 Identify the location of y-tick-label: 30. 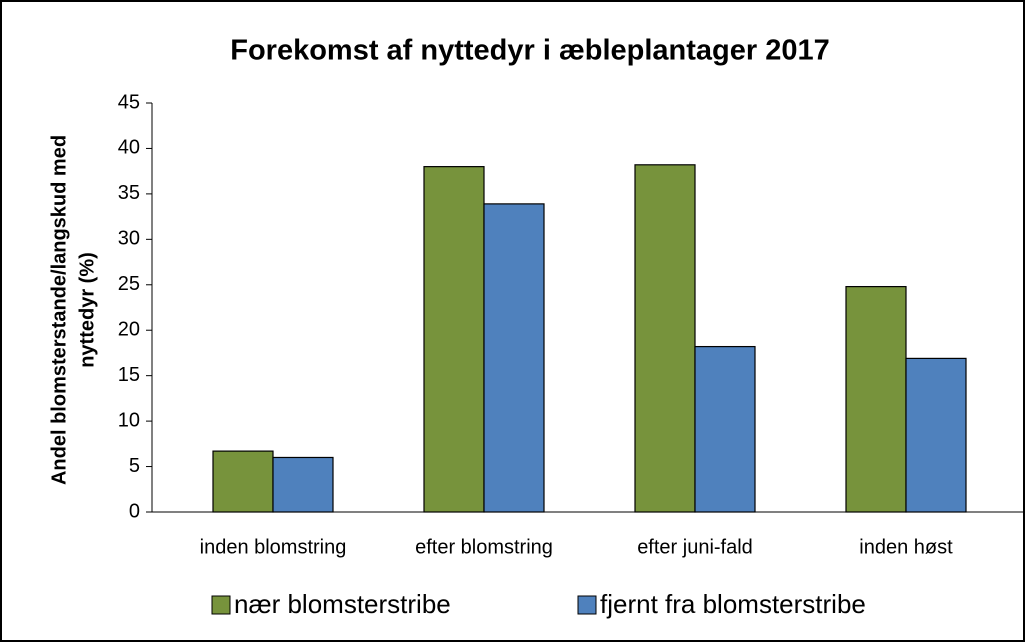
(129, 239).